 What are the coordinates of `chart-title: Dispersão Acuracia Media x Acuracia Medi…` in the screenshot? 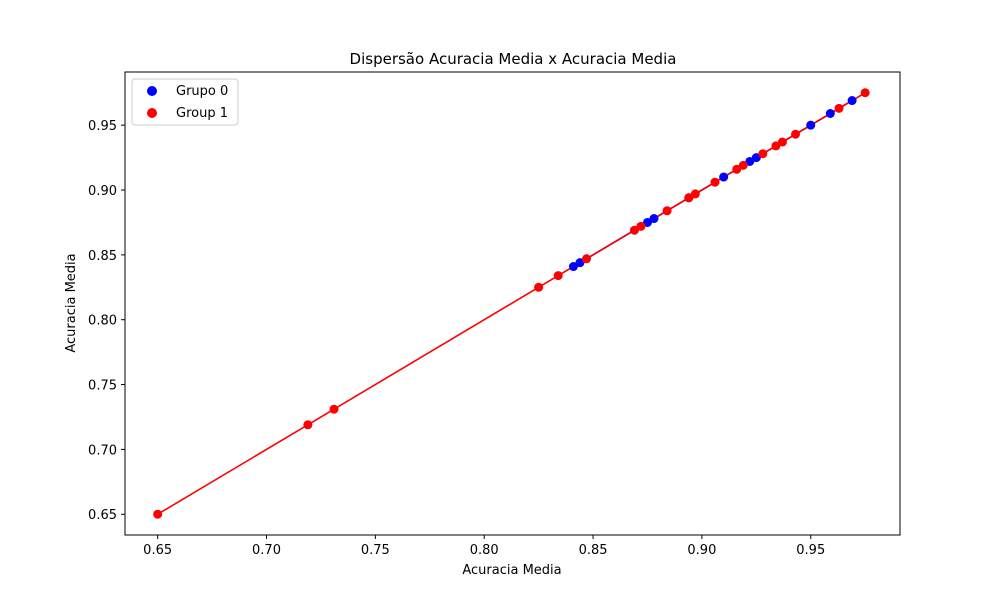 It's located at (513, 59).